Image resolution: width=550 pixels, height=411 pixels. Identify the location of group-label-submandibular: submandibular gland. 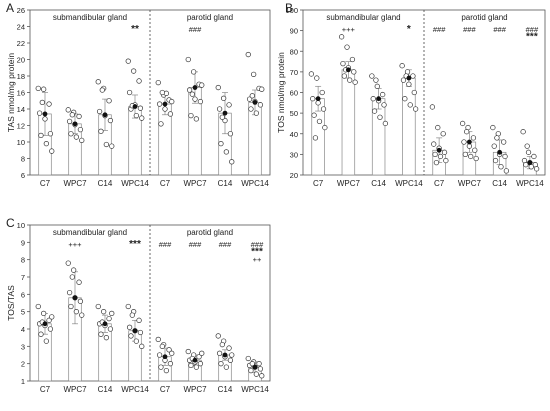
(363, 17).